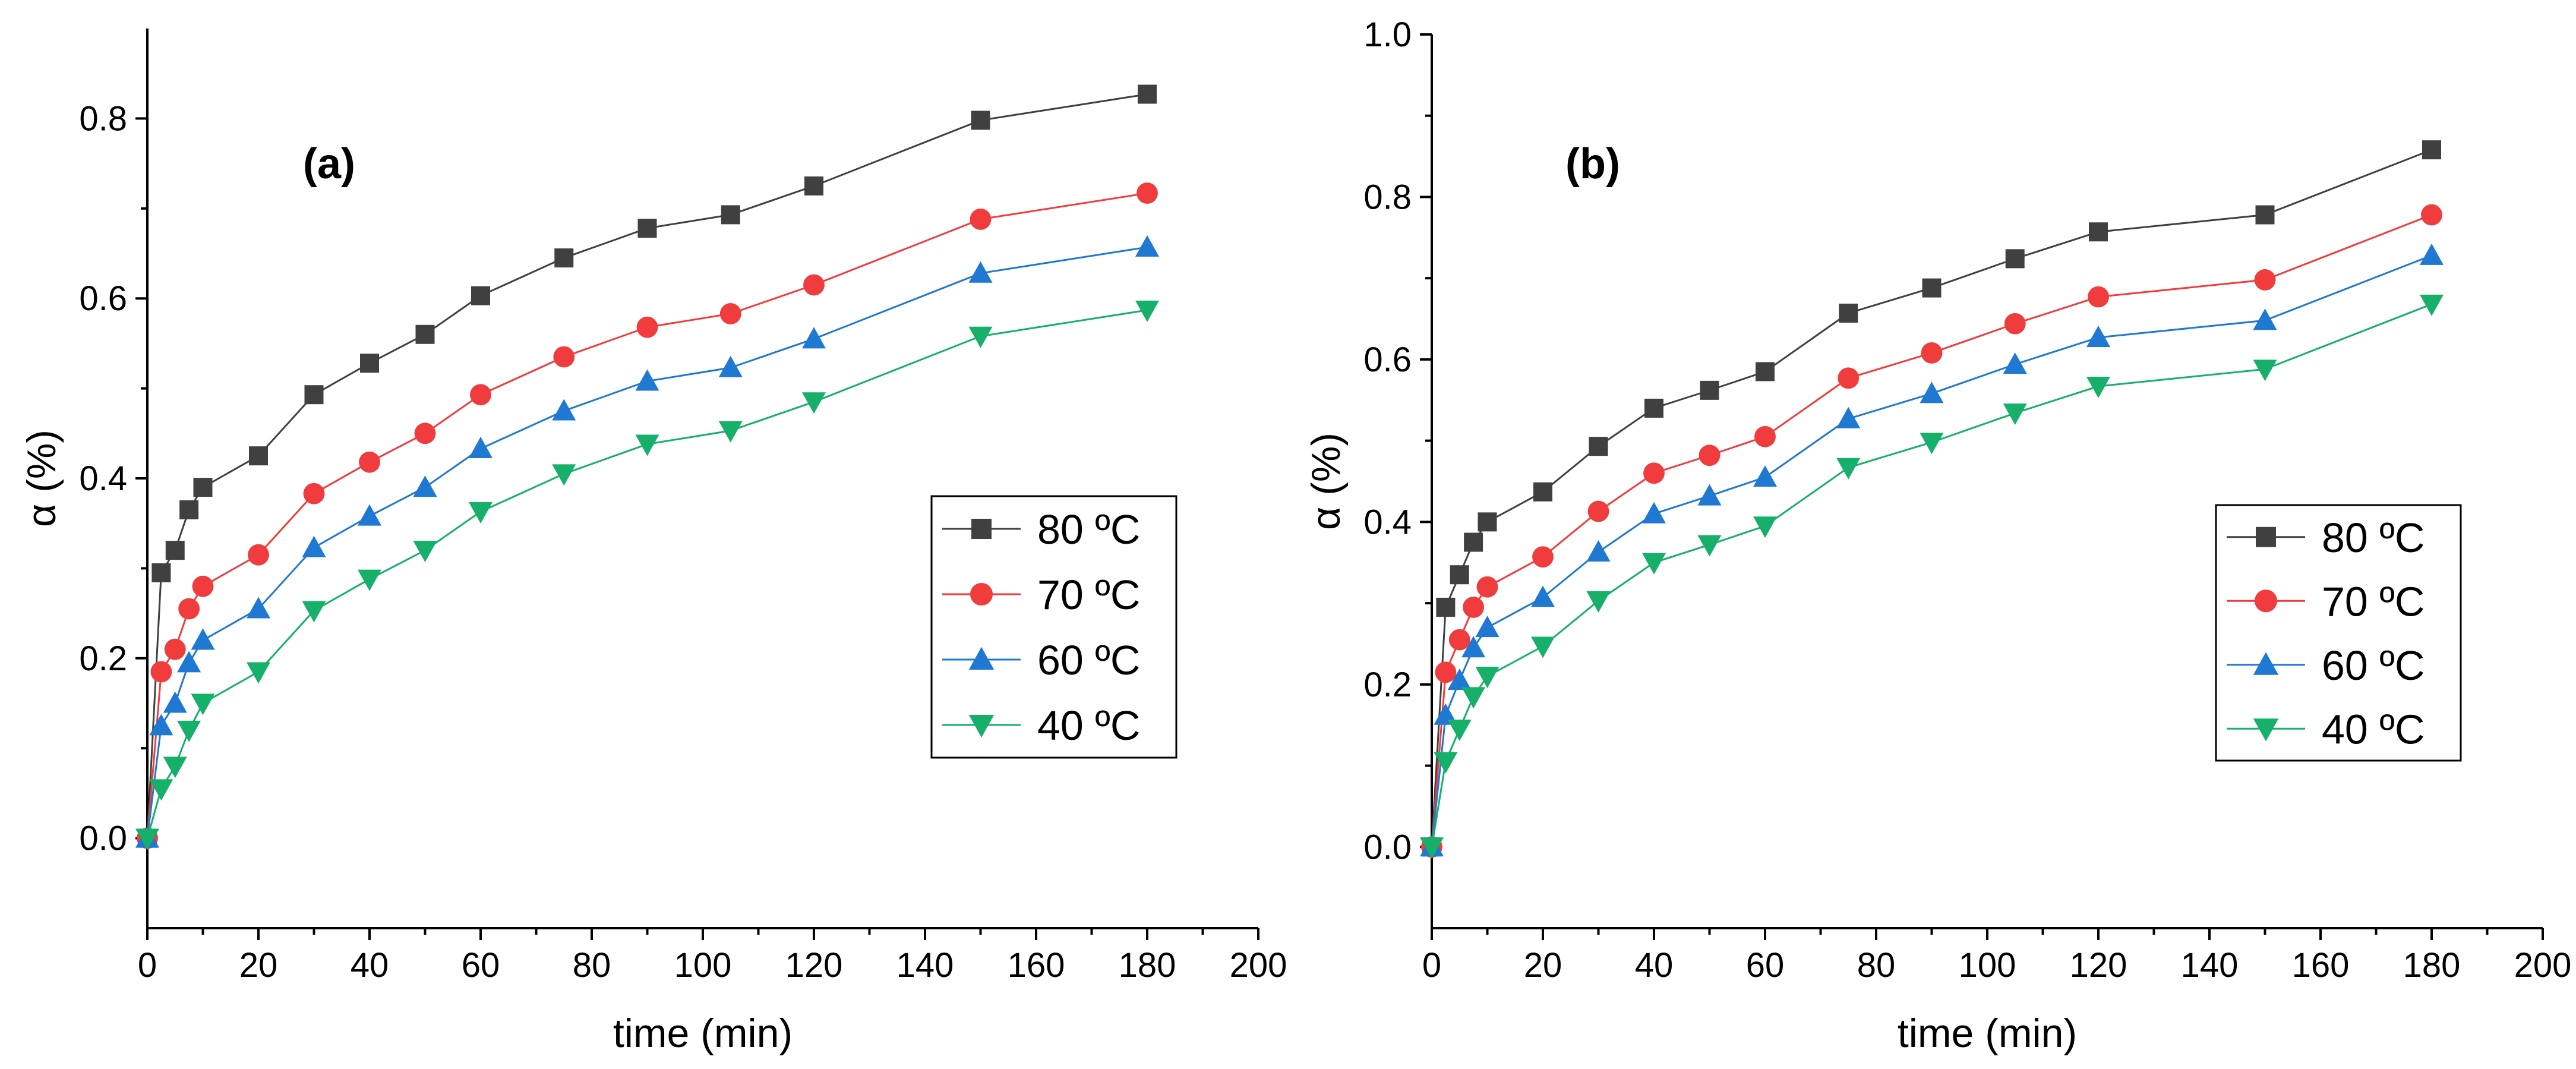 The width and height of the screenshot is (2576, 1069). I want to click on x-tick-label: 120, so click(2098, 965).